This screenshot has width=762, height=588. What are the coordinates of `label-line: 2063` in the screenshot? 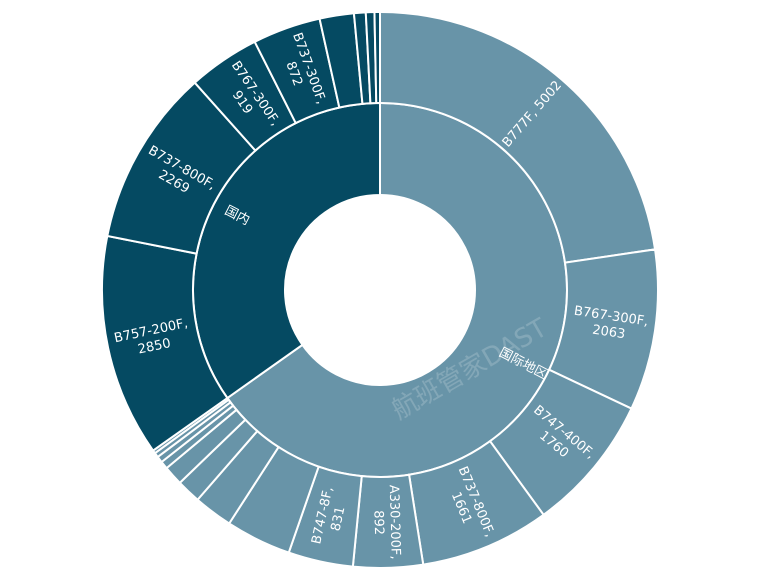 It's located at (608, 332).